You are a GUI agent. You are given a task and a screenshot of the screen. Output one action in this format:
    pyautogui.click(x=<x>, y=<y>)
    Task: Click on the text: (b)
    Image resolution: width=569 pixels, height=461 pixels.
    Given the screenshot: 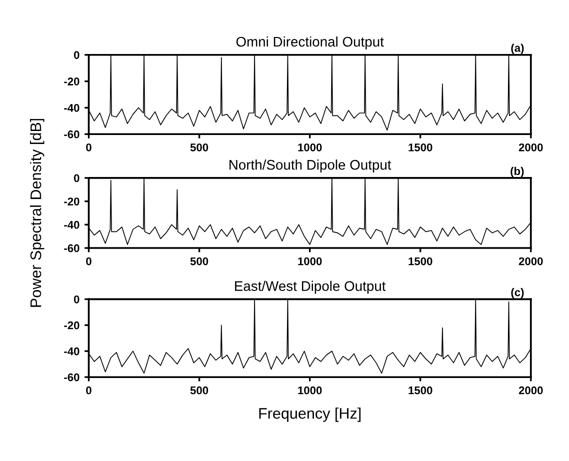 What is the action you would take?
    pyautogui.click(x=517, y=172)
    